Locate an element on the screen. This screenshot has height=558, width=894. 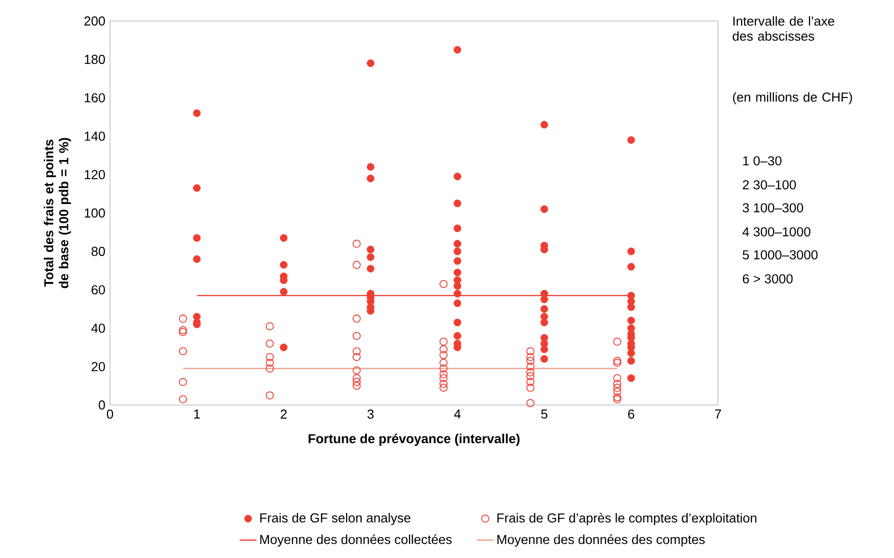
legend-label: Frais de GF selon analyse is located at coordinates (335, 519).